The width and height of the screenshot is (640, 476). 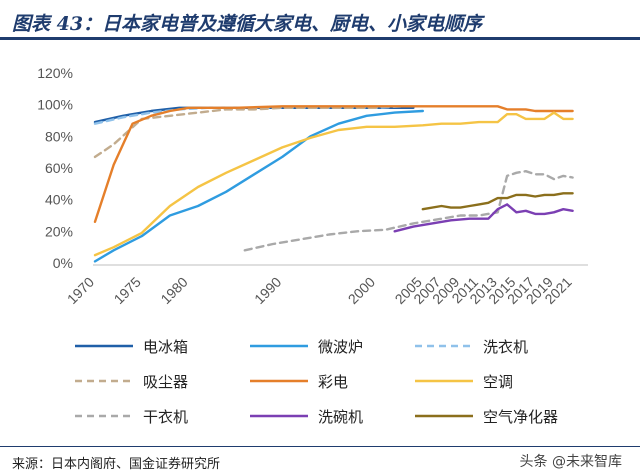 I want to click on legend-label: 微波炉, so click(x=340, y=347).